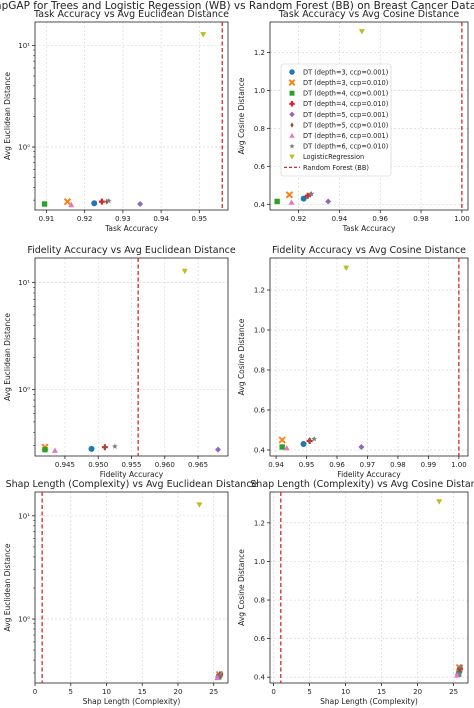 The image size is (474, 708). What do you see at coordinates (333, 157) in the screenshot?
I see `legend-label: LogisticRegression` at bounding box center [333, 157].